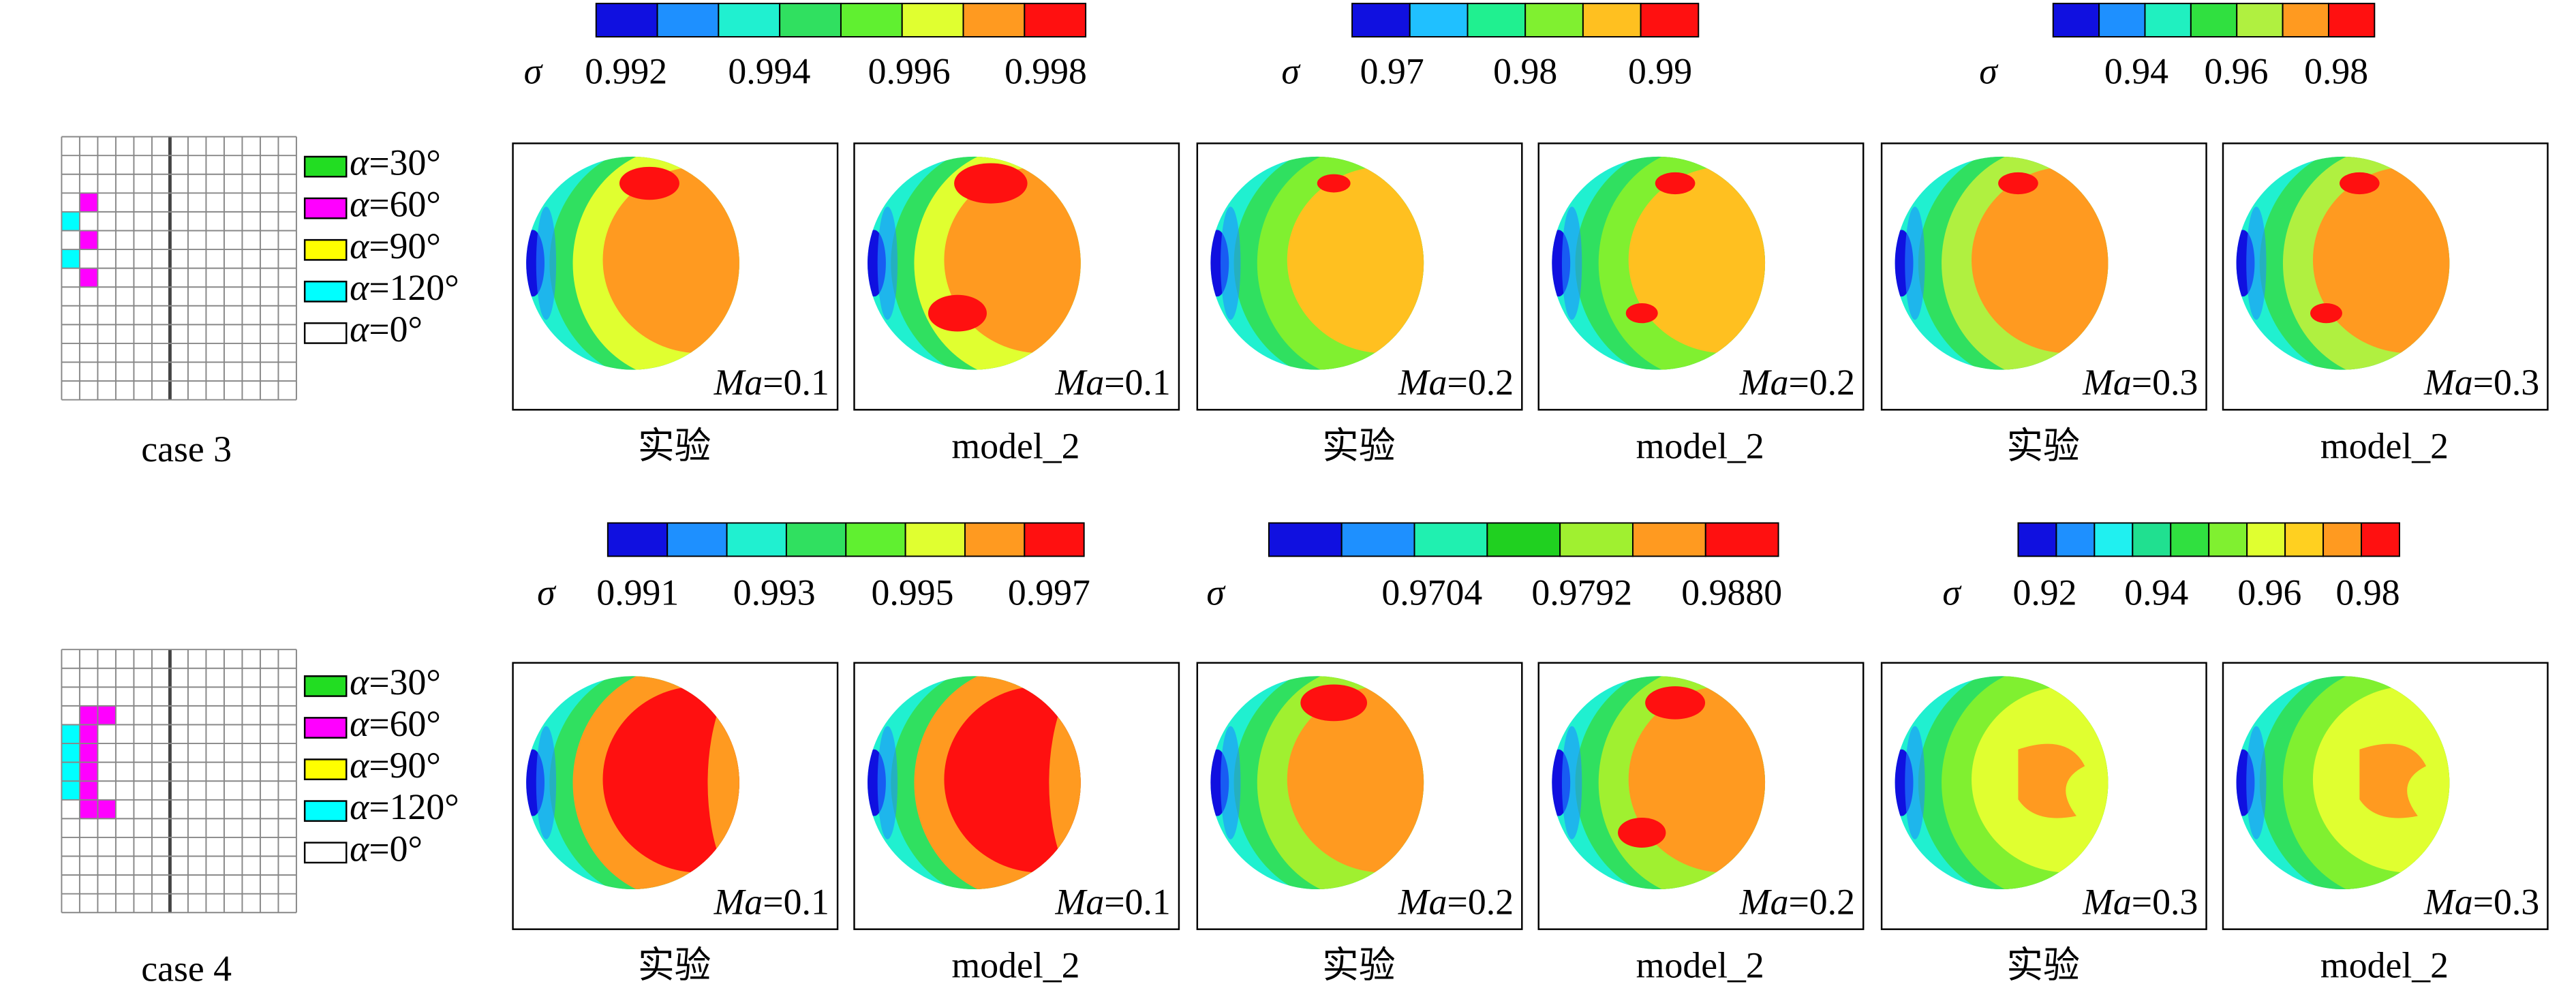 Image resolution: width=2576 pixels, height=986 pixels. Describe the element at coordinates (414, 287) in the screenshot. I see `legend-value: =120°` at that location.